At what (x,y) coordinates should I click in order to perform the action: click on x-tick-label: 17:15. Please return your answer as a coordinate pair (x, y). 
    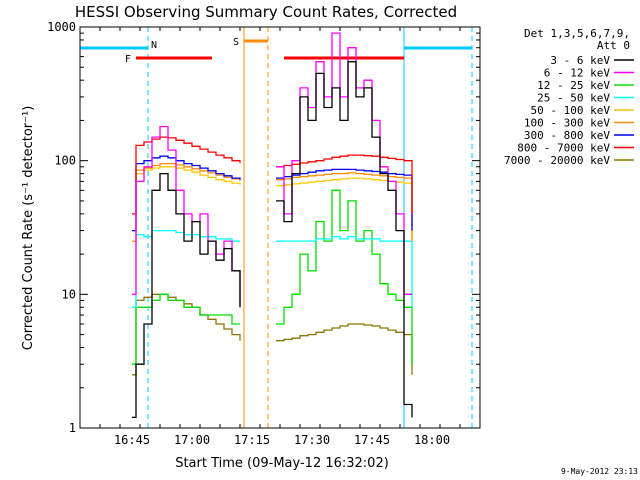
    Looking at the image, I should click on (252, 440).